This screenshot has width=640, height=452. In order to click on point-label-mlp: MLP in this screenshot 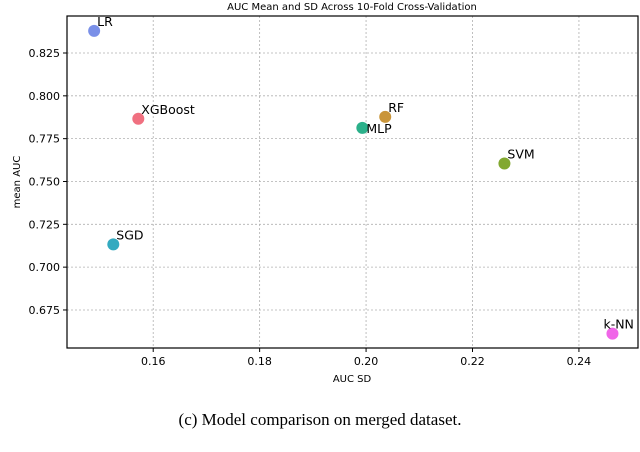, I will do `click(379, 128)`.